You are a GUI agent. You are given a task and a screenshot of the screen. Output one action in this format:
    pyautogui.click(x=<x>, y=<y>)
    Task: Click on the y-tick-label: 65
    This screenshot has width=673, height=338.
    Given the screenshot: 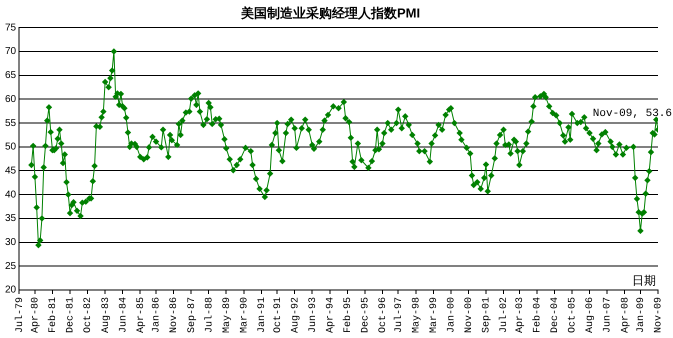 What is the action you would take?
    pyautogui.click(x=11, y=76)
    